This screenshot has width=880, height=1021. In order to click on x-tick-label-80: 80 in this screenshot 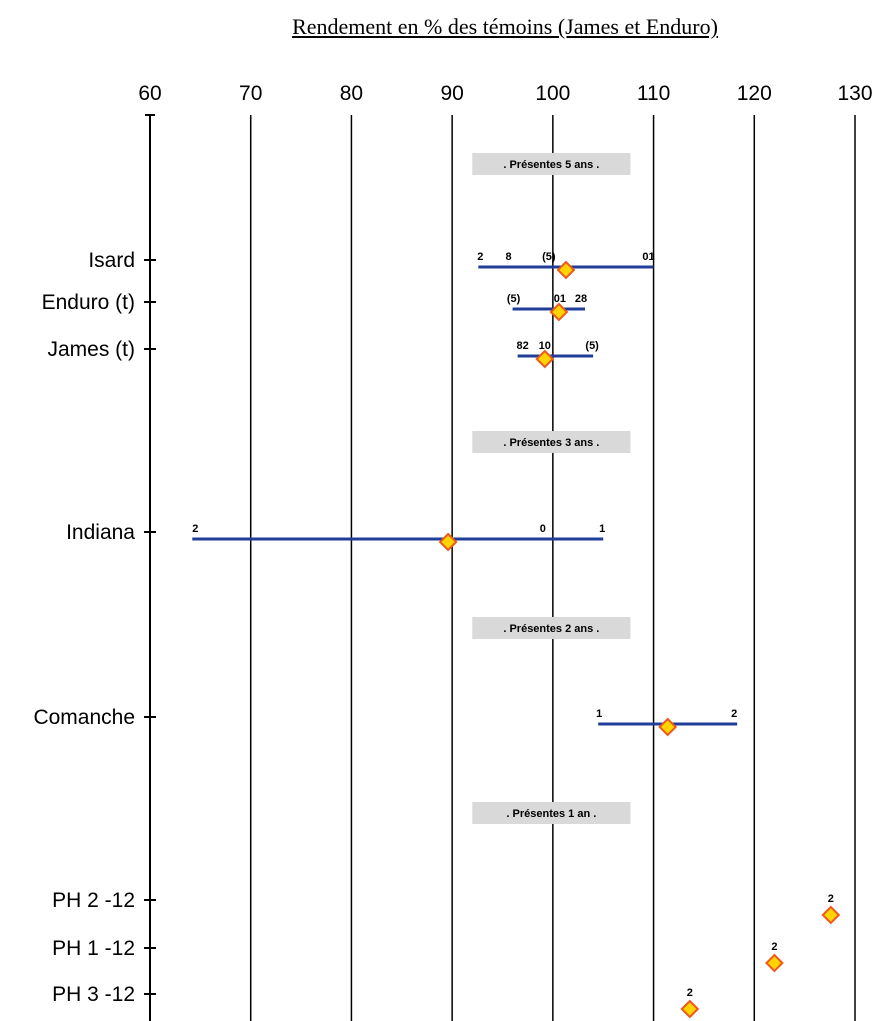, I will do `click(351, 93)`.